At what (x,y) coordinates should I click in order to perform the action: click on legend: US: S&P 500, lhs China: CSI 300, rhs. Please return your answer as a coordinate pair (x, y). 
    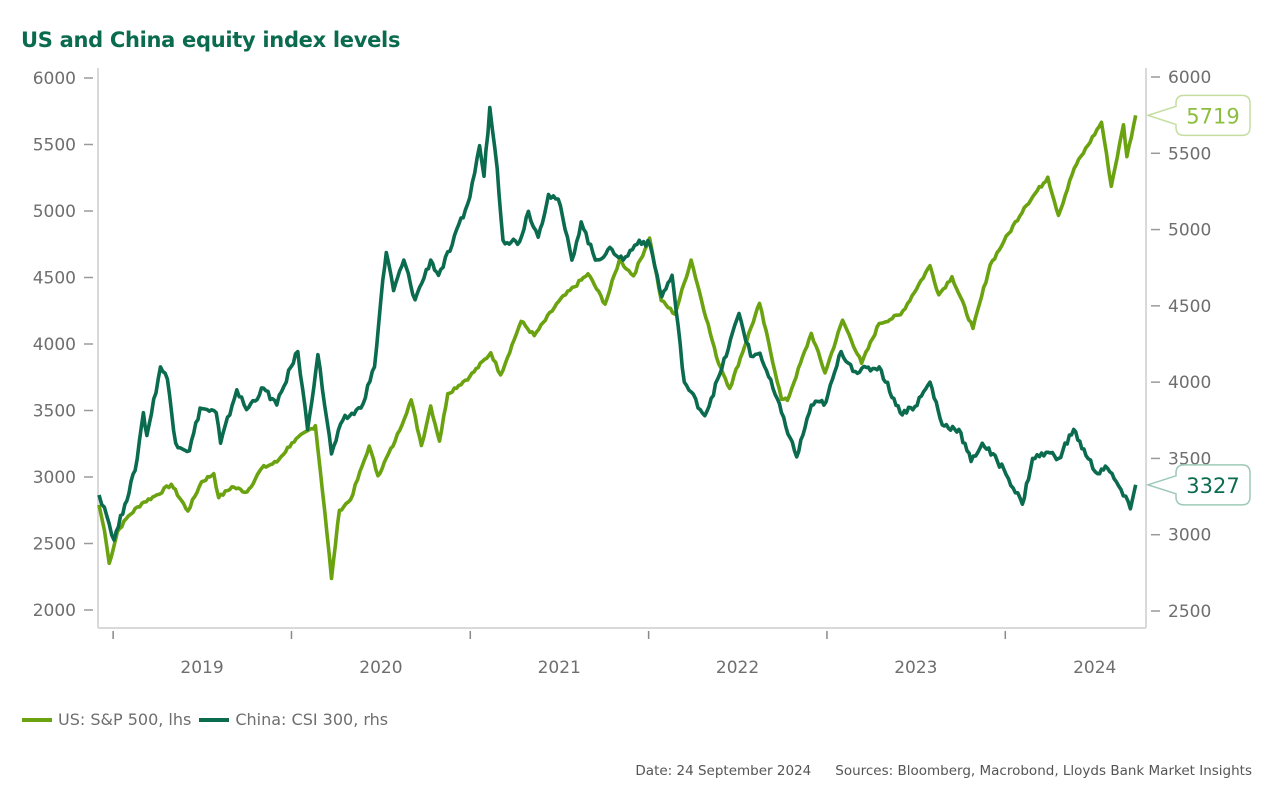
    Looking at the image, I should click on (209, 719).